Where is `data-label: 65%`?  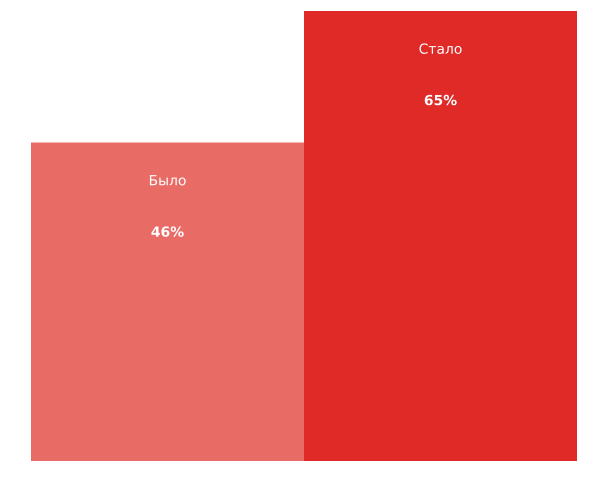
data-label: 65% is located at coordinates (440, 100).